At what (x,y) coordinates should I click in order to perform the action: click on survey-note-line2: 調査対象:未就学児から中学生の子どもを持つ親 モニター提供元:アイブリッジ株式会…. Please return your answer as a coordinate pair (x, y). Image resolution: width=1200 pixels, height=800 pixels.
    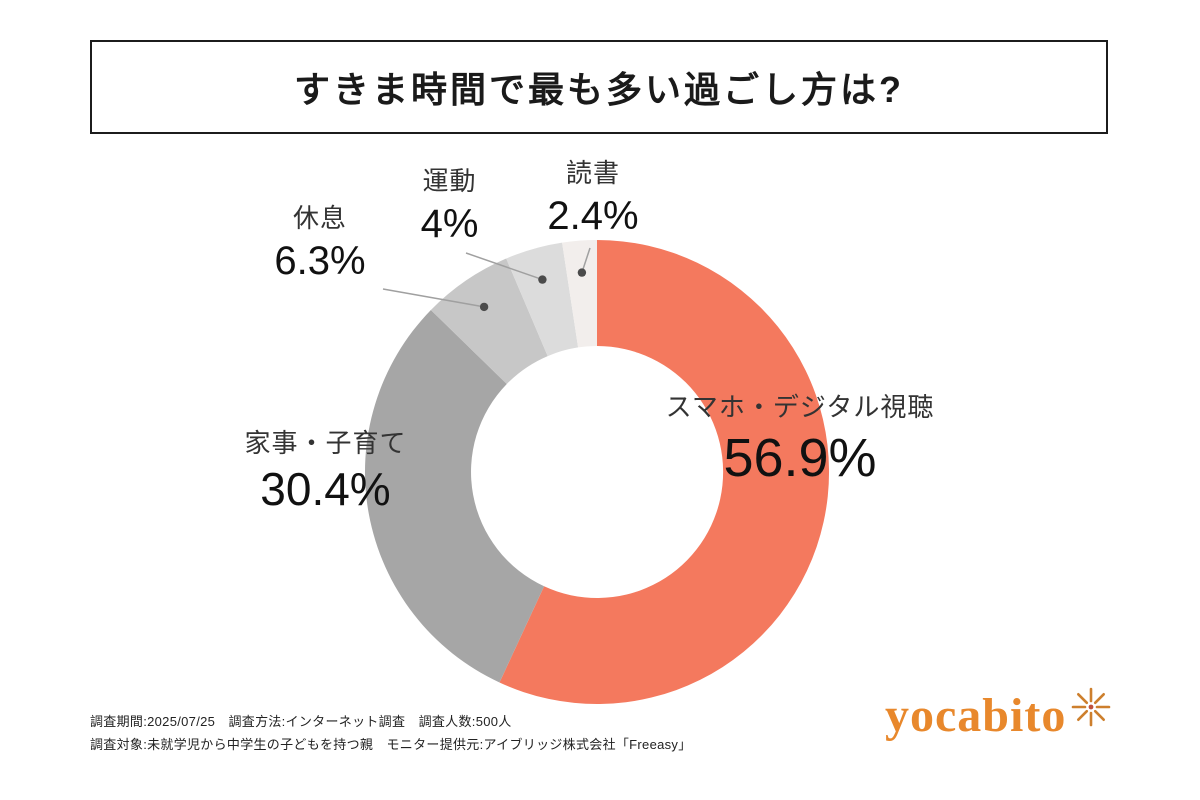
    Looking at the image, I should click on (391, 745).